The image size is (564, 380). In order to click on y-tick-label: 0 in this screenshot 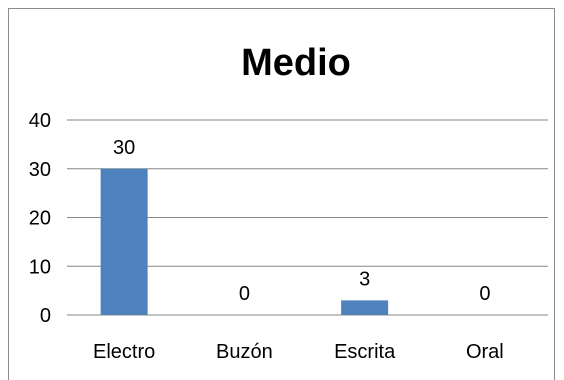, I will do `click(45, 316)`.